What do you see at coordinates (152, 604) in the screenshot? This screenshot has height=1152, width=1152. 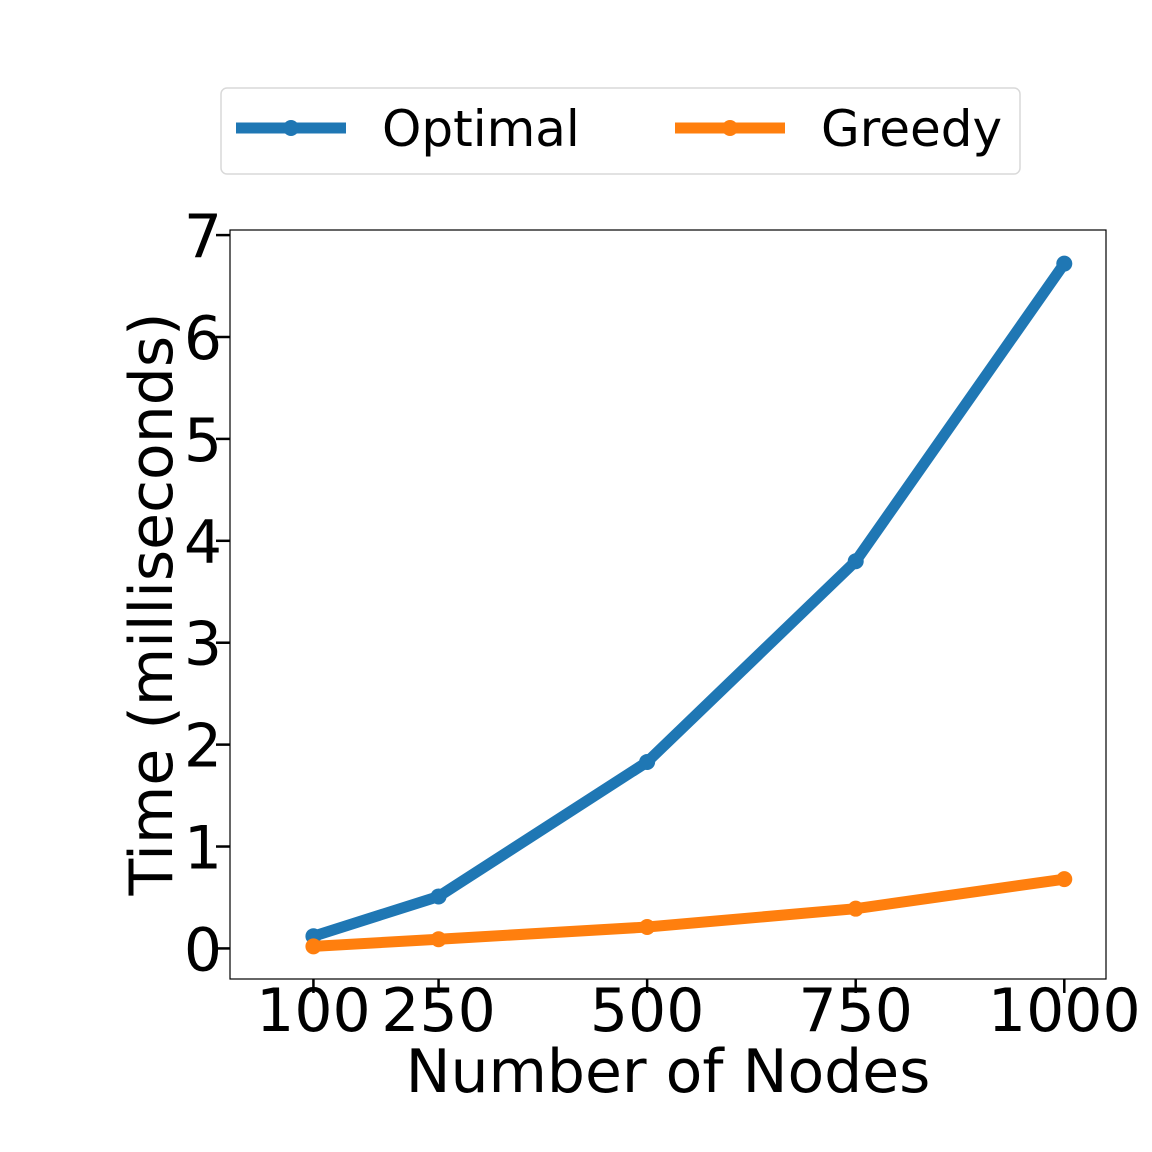 I see `y-axis-label: Time (milliseconds)` at bounding box center [152, 604].